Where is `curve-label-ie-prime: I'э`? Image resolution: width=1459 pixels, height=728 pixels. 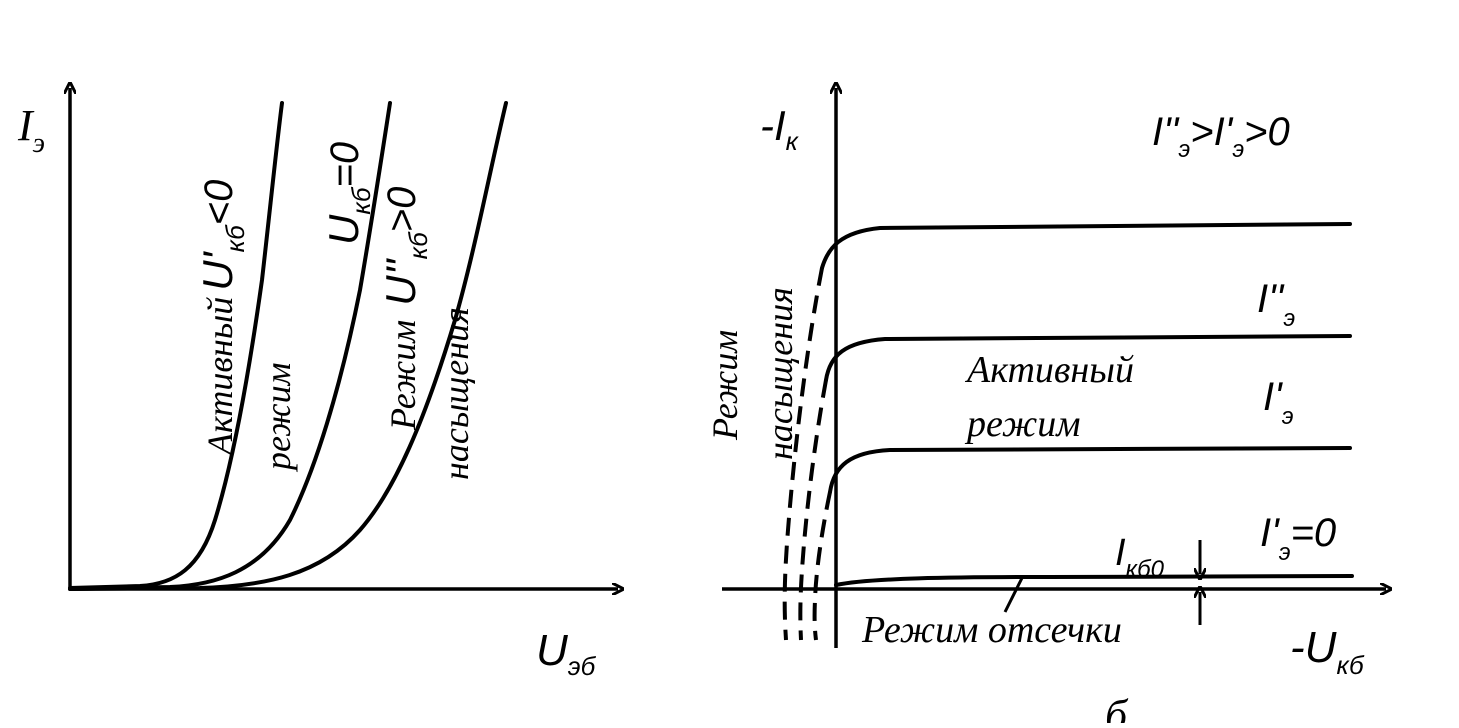
curve-label-ie-prime: I'э is located at coordinates (1278, 402).